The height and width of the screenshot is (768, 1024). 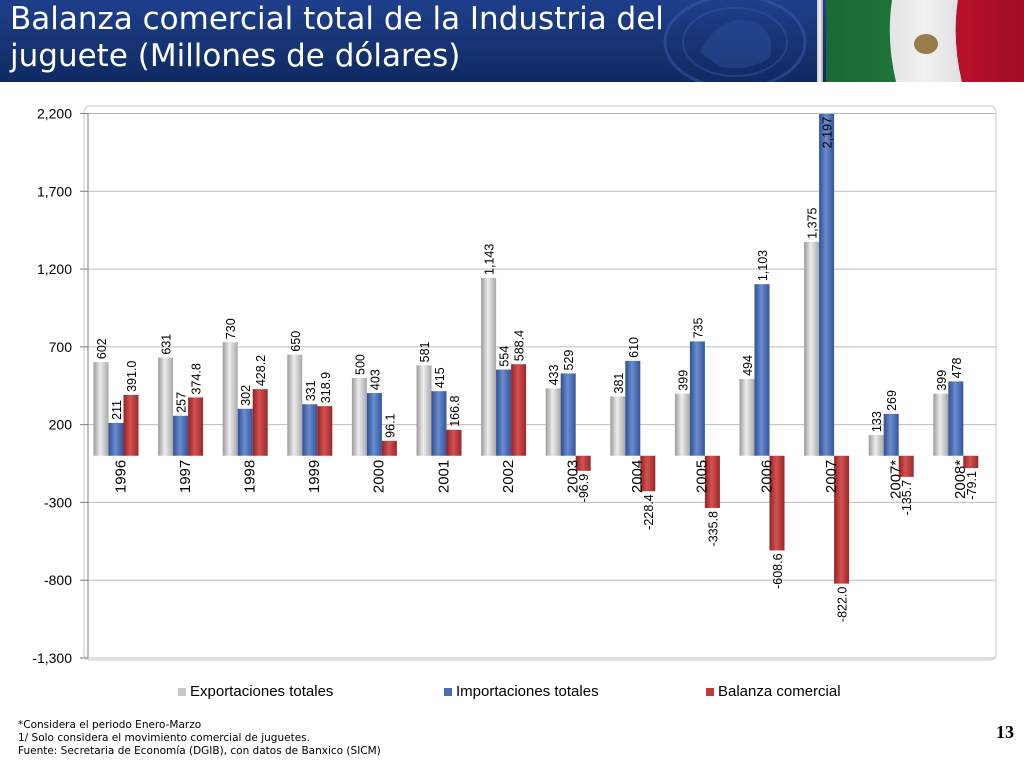 What do you see at coordinates (167, 344) in the screenshot?
I see `data-label-exports: 631` at bounding box center [167, 344].